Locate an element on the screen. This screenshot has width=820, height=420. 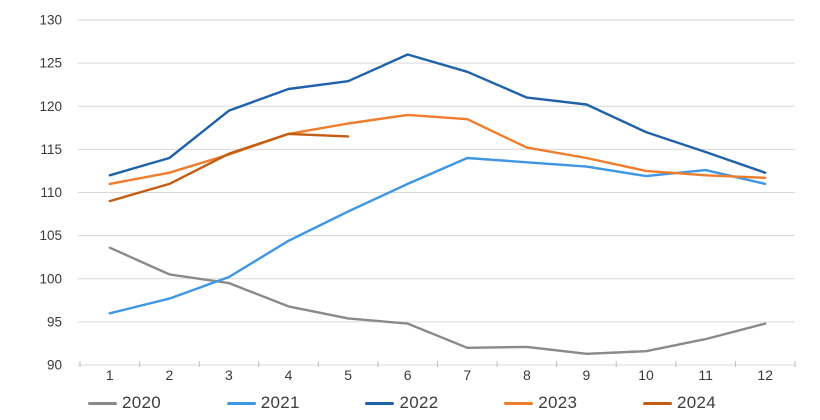
legend-item-2022: 2022 is located at coordinates (401, 403).